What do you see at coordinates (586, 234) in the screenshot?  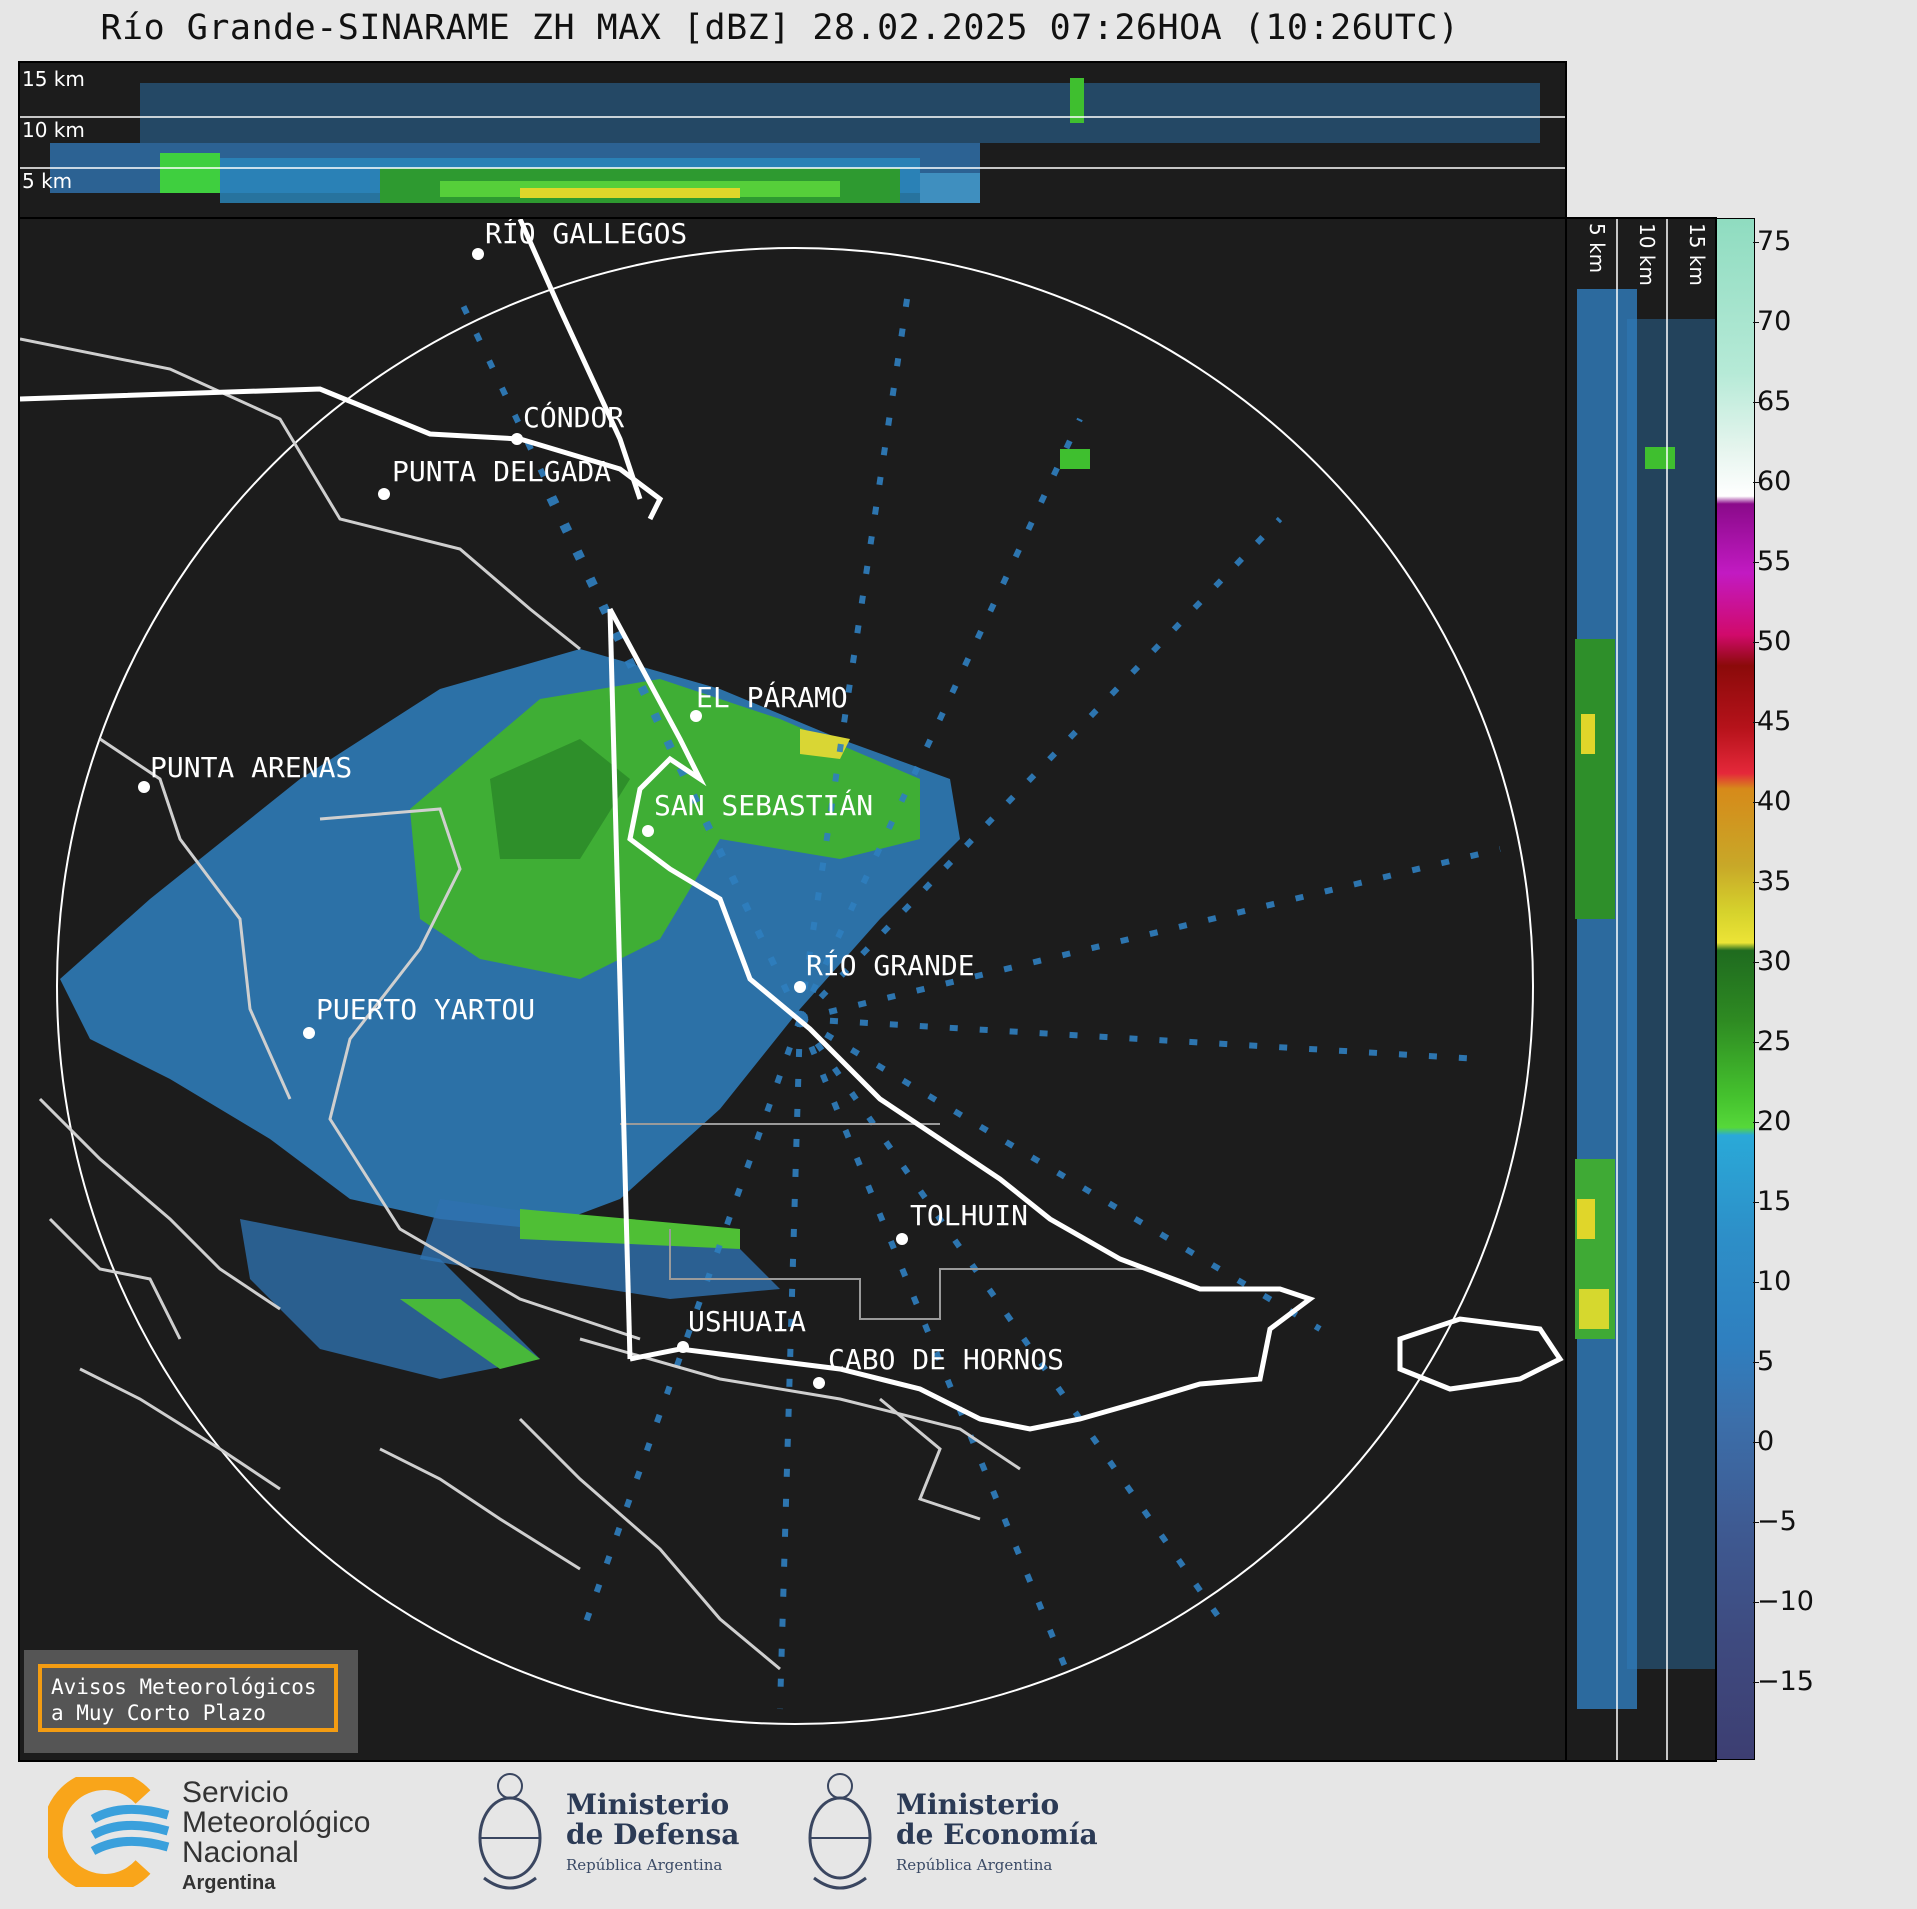 I see `city-label-rio-gallegos: RÍO GALLEGOS` at bounding box center [586, 234].